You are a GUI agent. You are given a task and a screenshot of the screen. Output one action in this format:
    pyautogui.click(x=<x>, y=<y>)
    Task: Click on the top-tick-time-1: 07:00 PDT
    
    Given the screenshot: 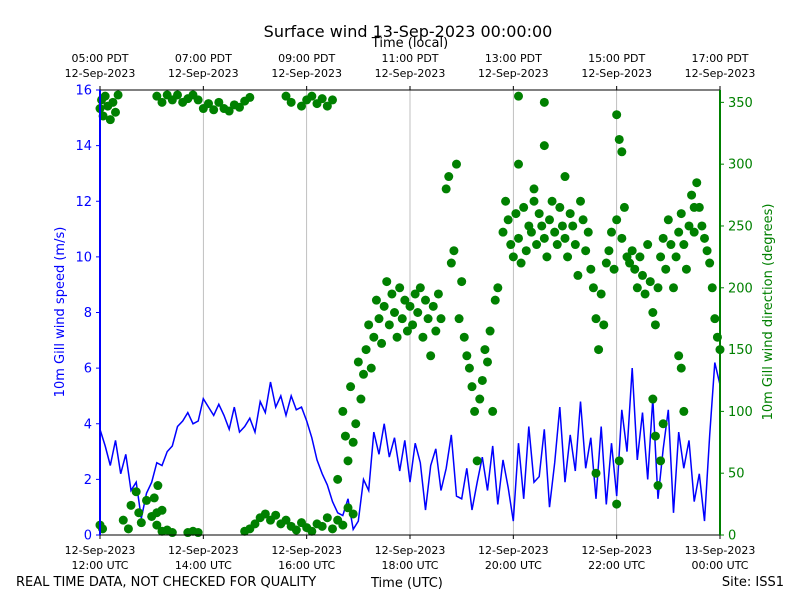 What is the action you would take?
    pyautogui.click(x=203, y=58)
    